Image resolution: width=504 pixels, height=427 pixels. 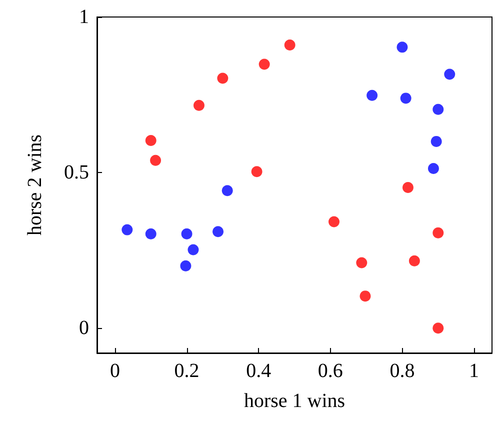 I want to click on x-tick-label: 0.6, so click(x=330, y=371).